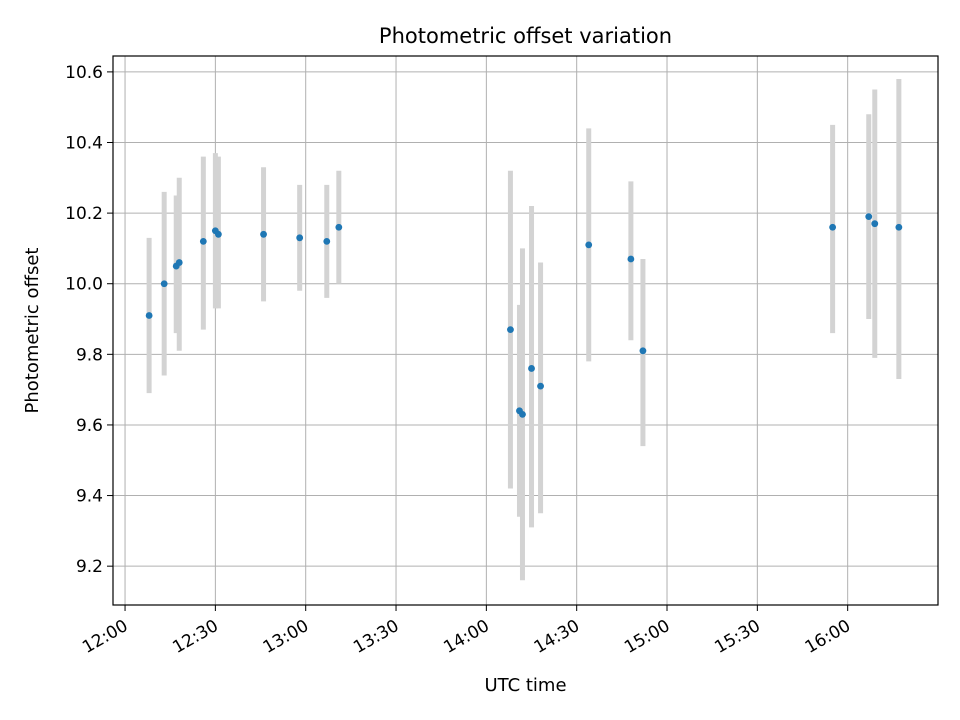 Image resolution: width=960 pixels, height=720 pixels. I want to click on y-tick-label: 9.4, so click(89, 497).